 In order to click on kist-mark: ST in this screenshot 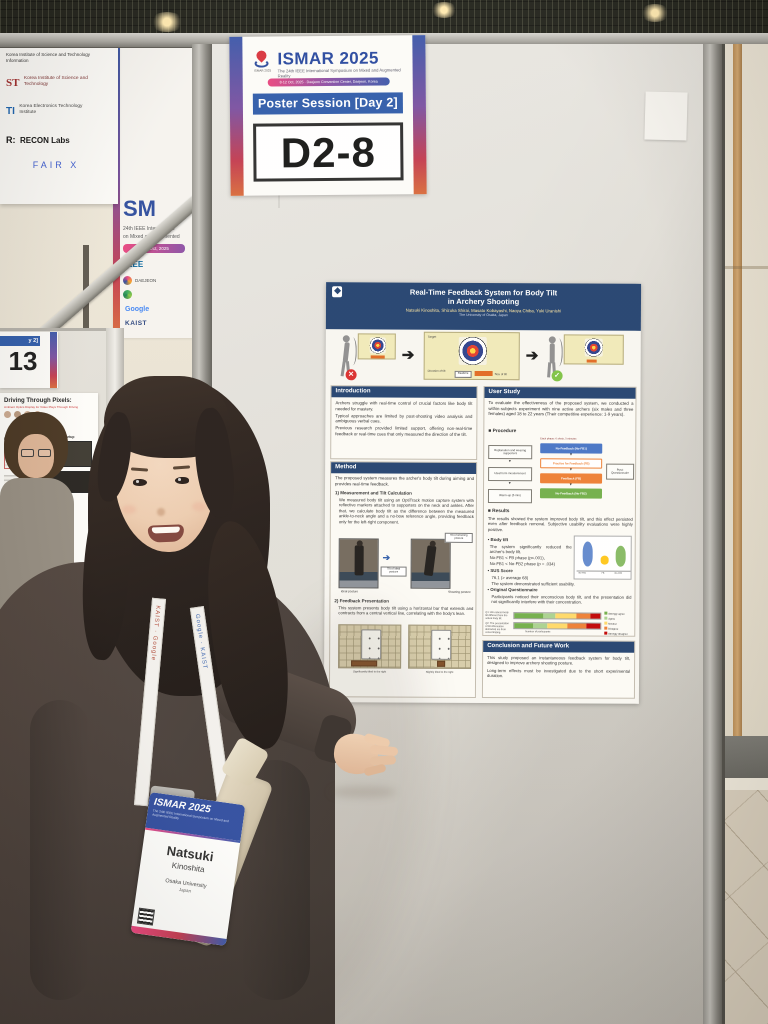, I will do `click(13, 83)`.